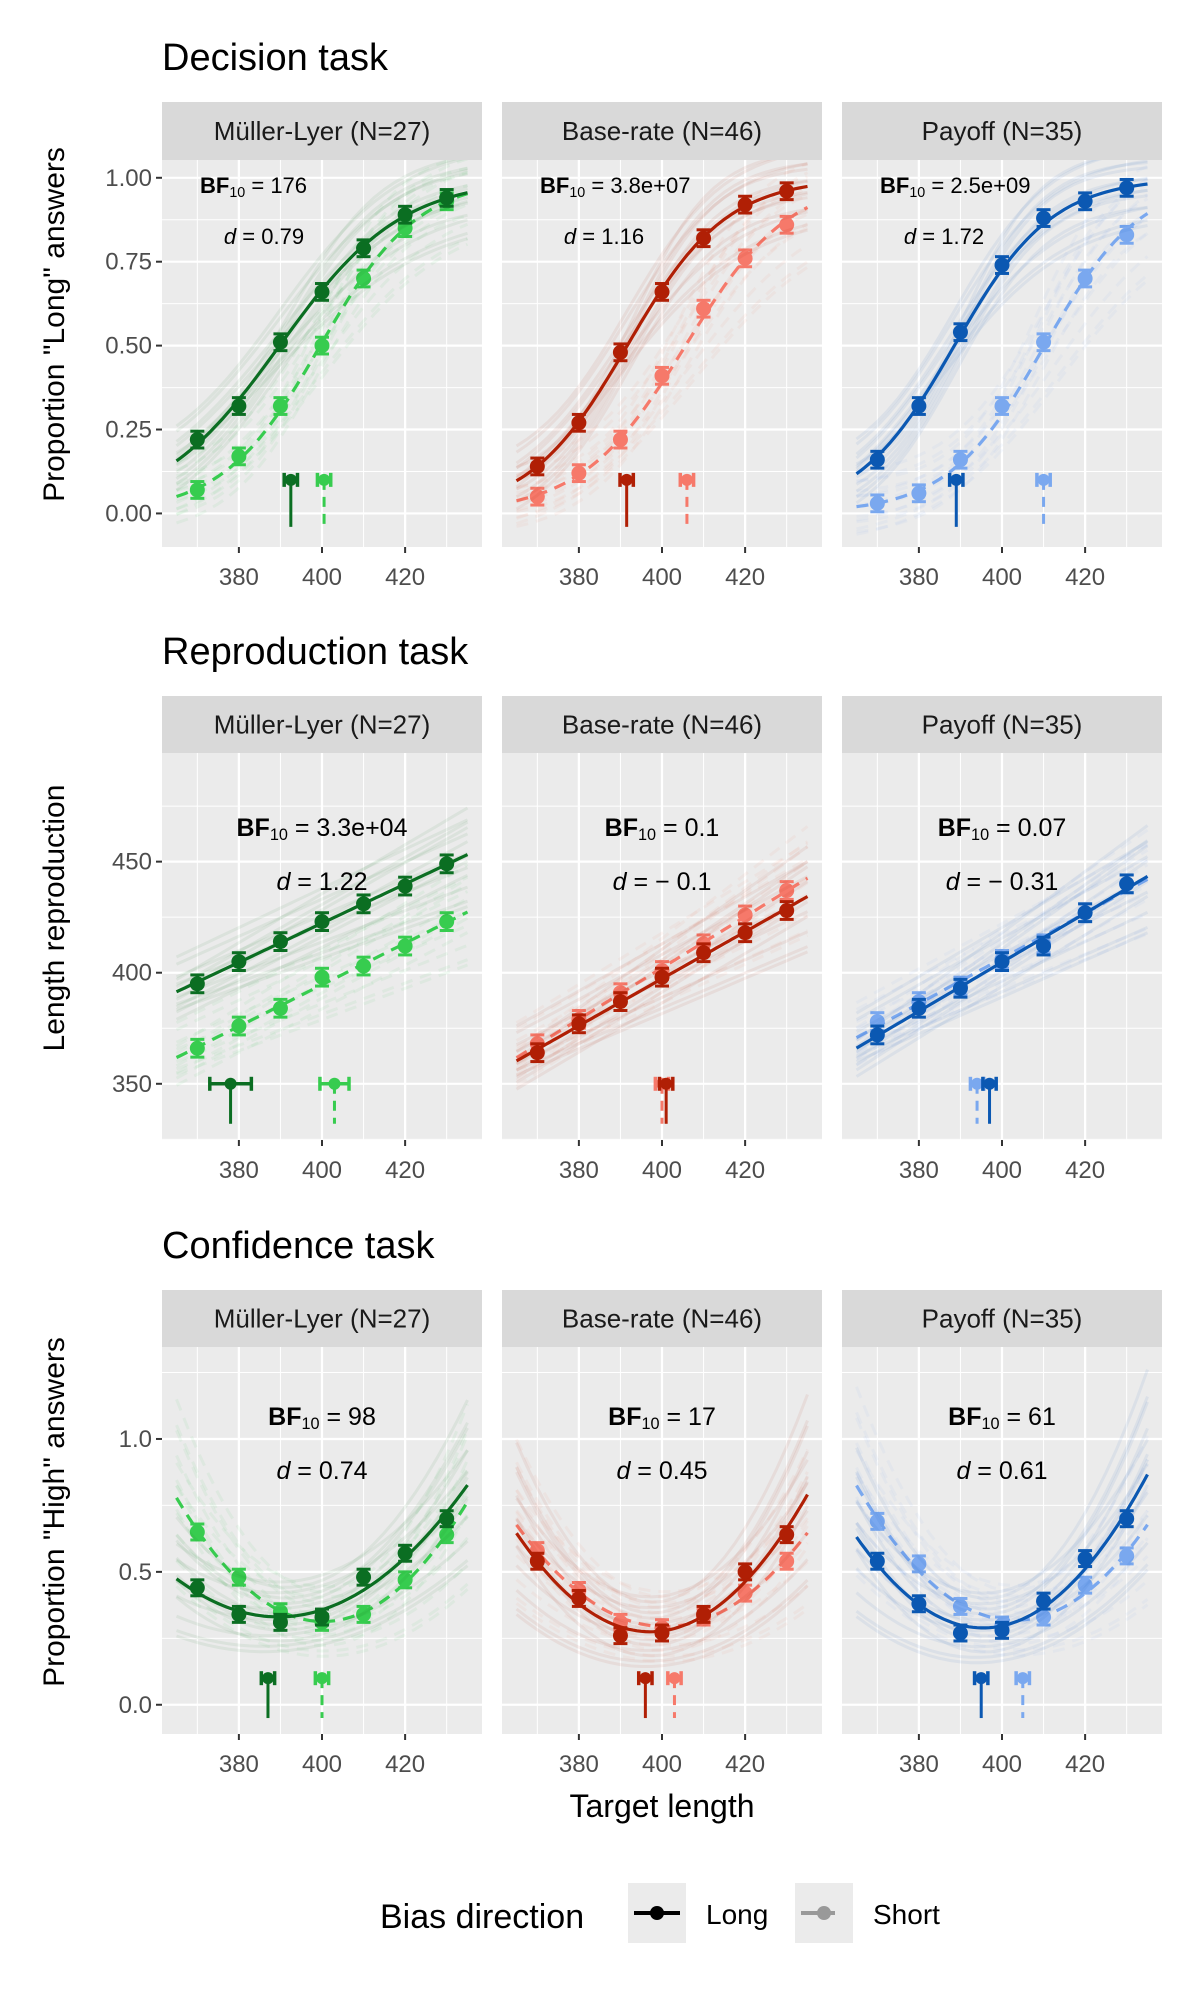  What do you see at coordinates (54, 1512) in the screenshot?
I see `y-axis-title: Proportion "High" answers` at bounding box center [54, 1512].